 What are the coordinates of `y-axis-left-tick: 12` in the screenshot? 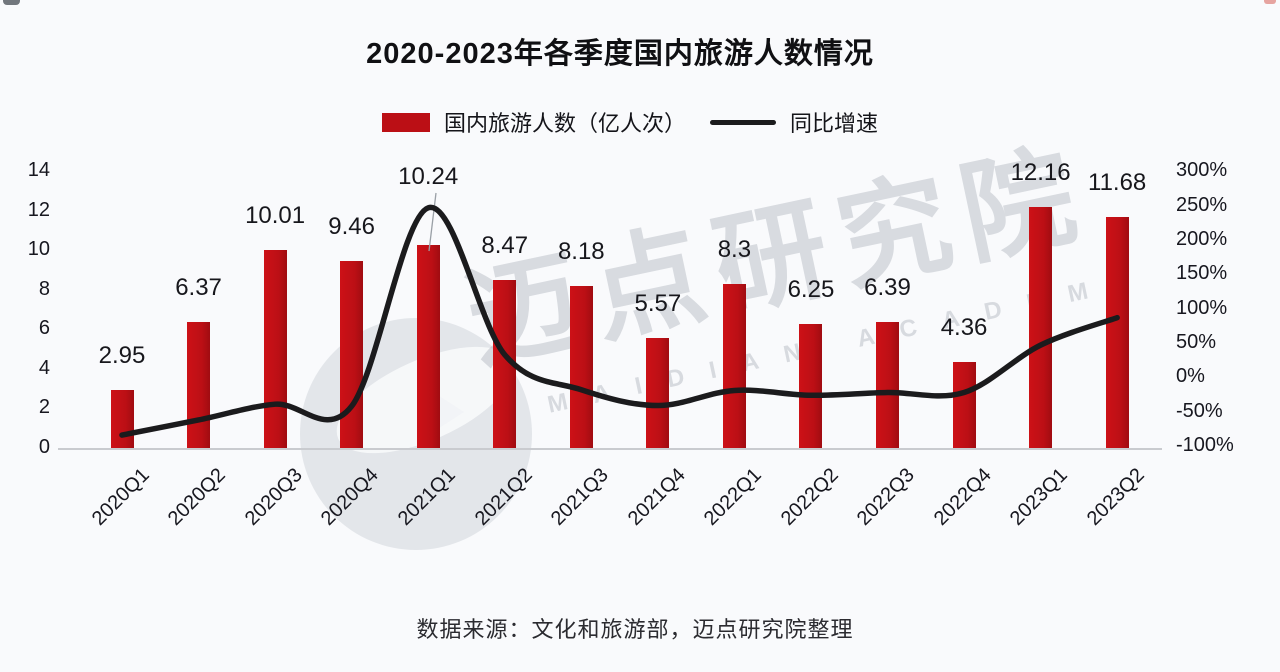 It's located at (38, 209).